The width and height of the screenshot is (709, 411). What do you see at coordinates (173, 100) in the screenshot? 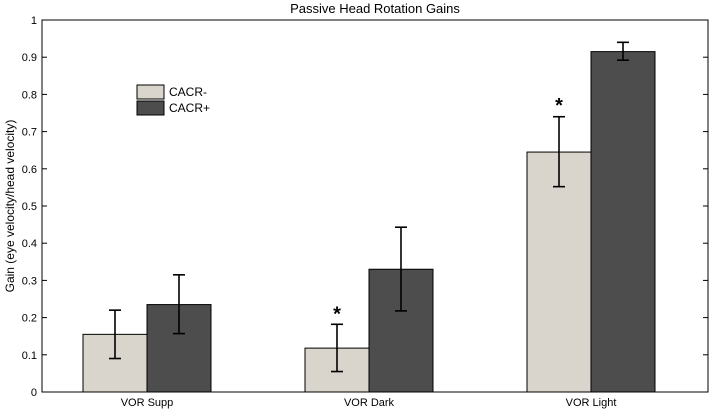
I see `legend: CACR- CACR+` at bounding box center [173, 100].